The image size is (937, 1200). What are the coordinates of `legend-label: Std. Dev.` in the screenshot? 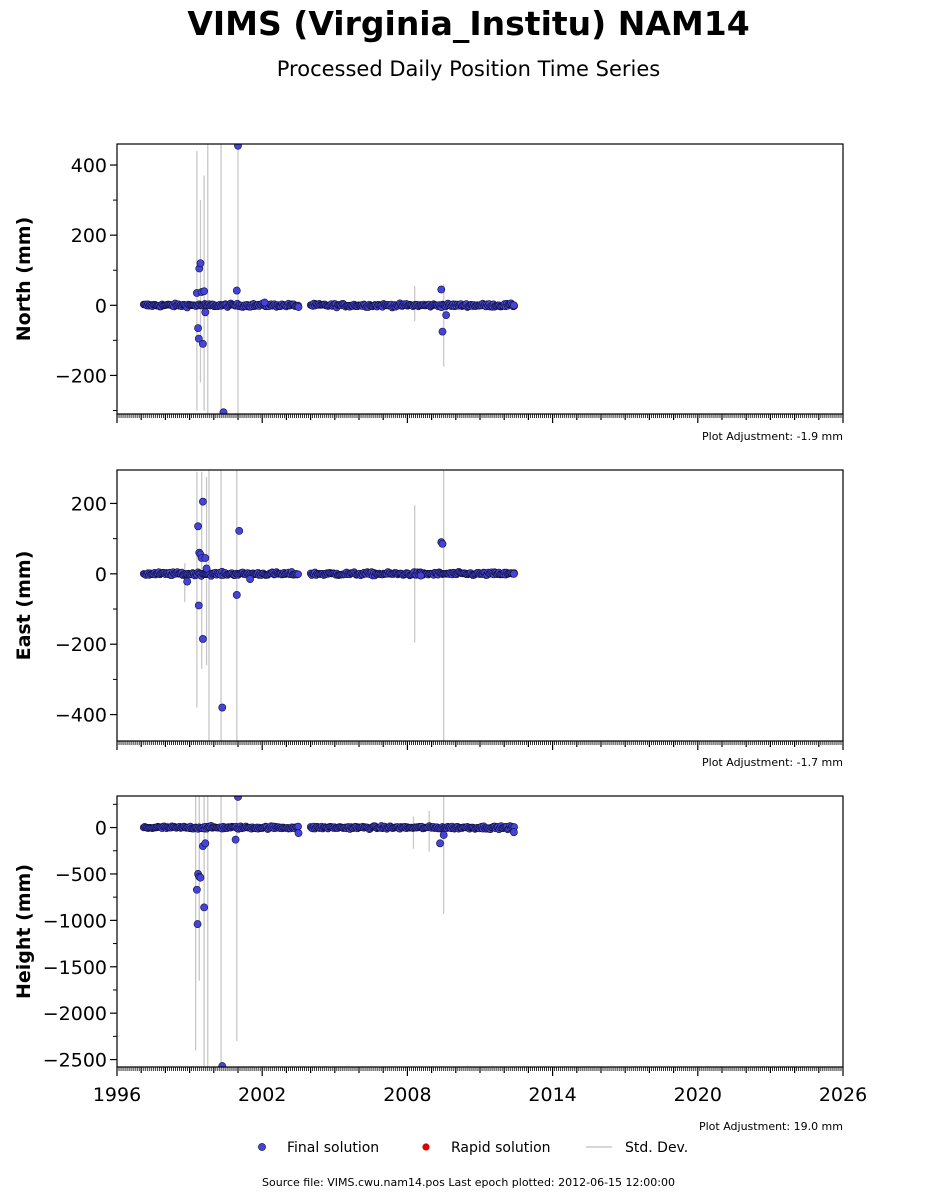 It's located at (656, 1148).